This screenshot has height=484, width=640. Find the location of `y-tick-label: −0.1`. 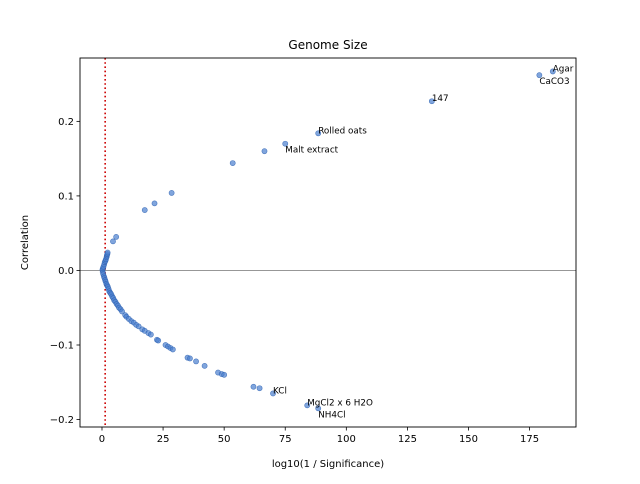

y-tick-label: −0.1 is located at coordinates (62, 346).